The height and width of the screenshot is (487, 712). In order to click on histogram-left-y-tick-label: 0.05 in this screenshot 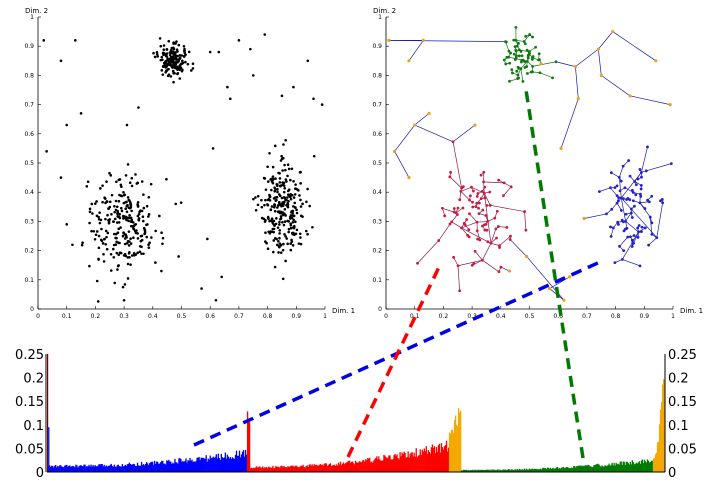, I will do `click(29, 449)`.